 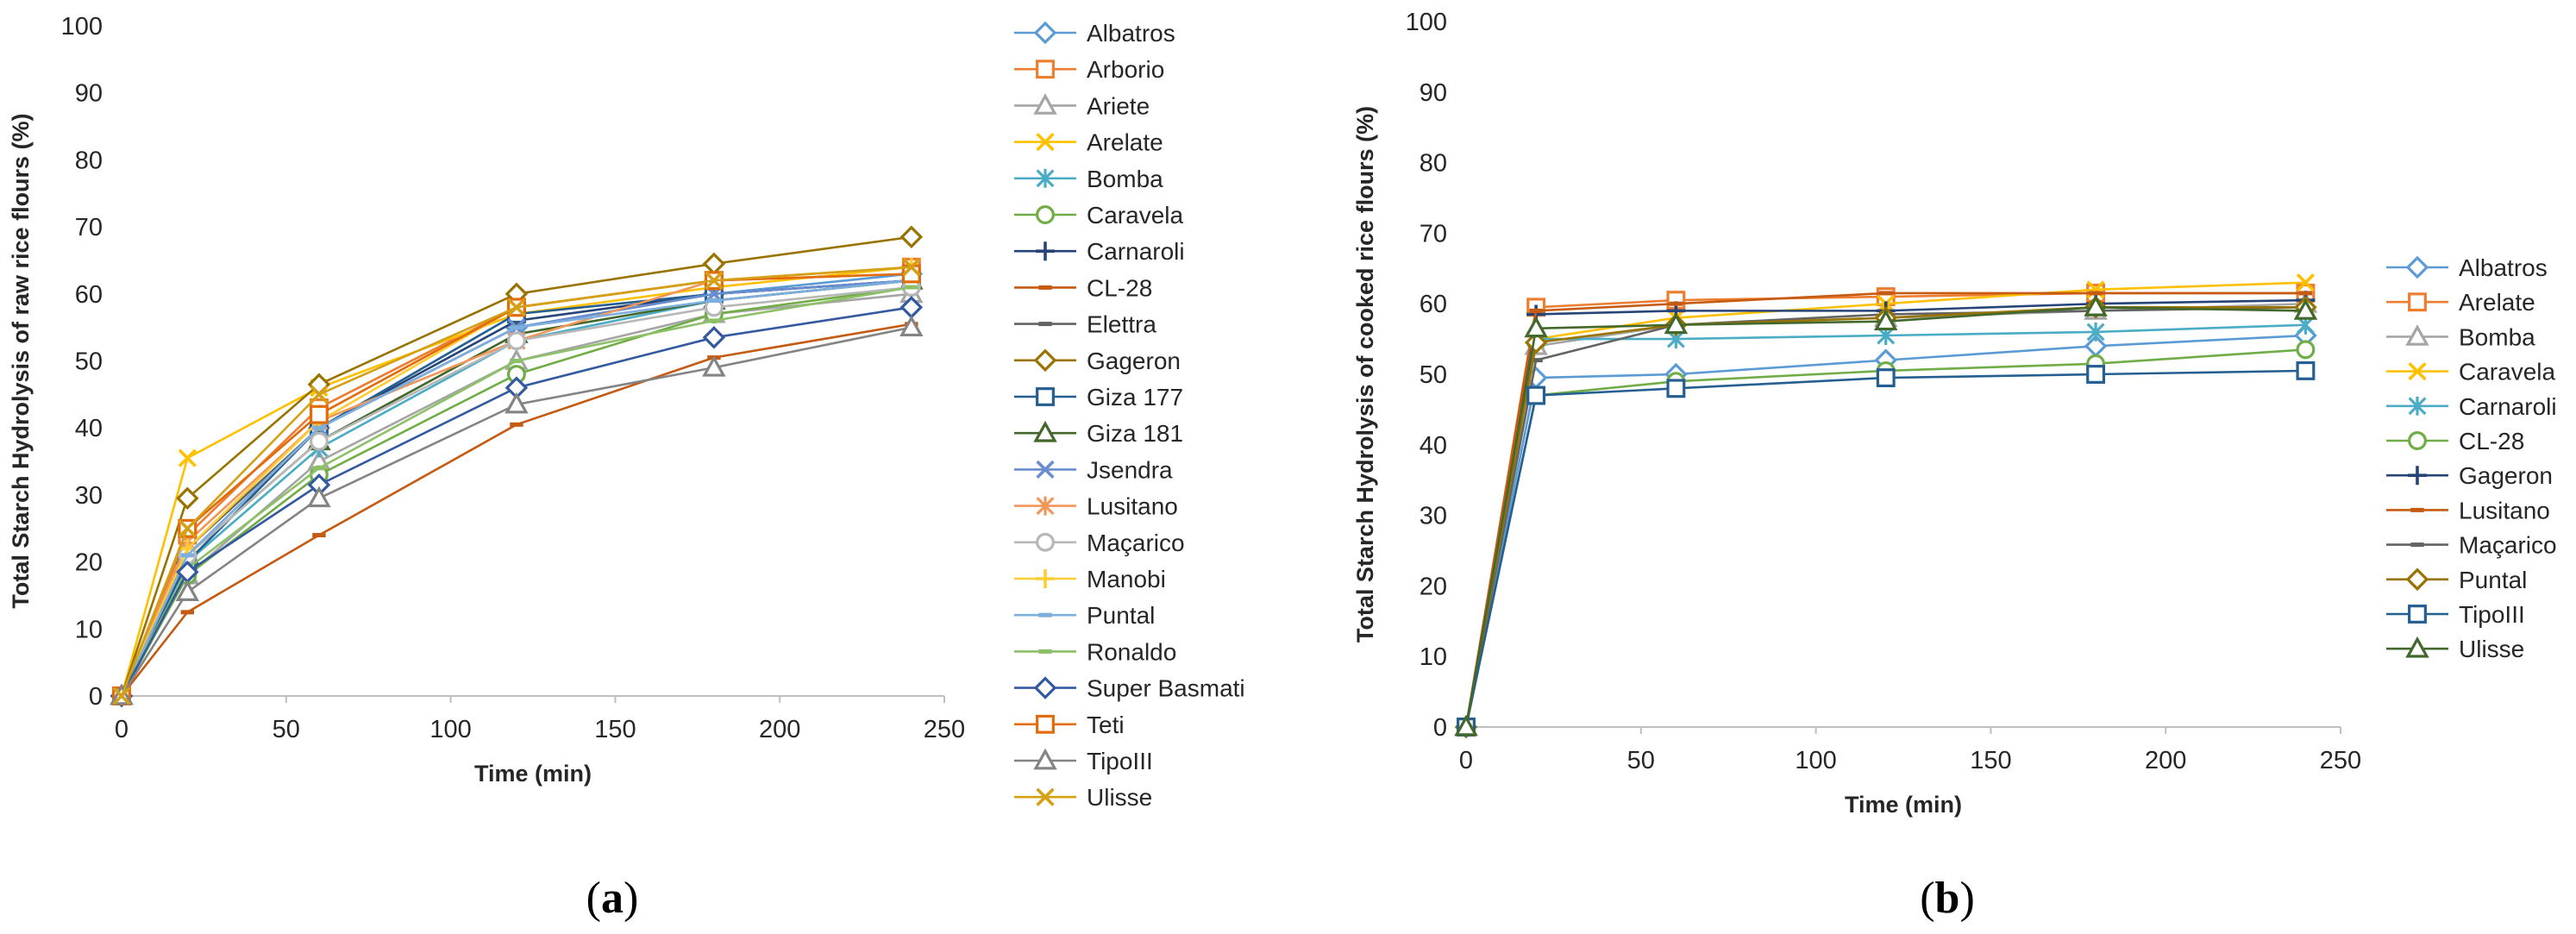 What do you see at coordinates (1426, 23) in the screenshot?
I see `y-tick-label: 100` at bounding box center [1426, 23].